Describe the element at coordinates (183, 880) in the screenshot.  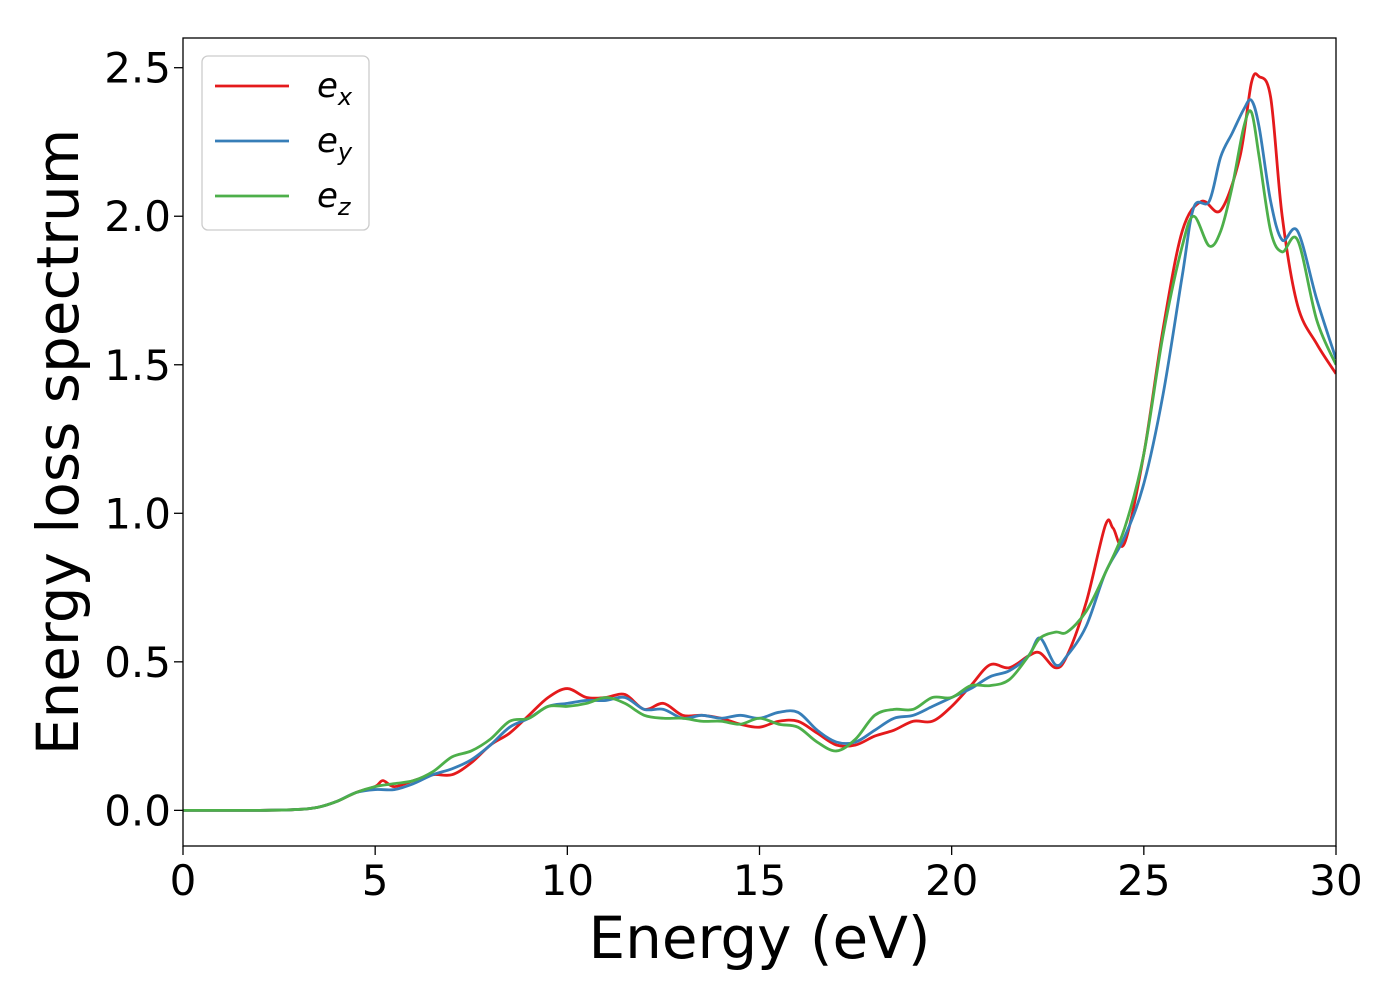
I see `x-tick-label: 0` at that location.